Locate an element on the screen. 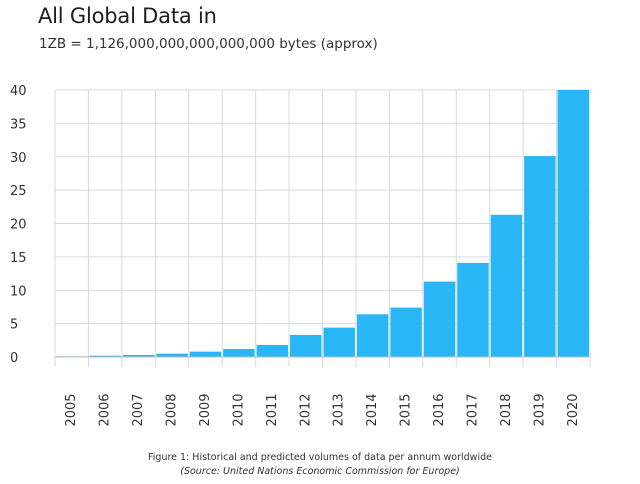 This screenshot has height=484, width=640. bar-2011 is located at coordinates (272, 350).